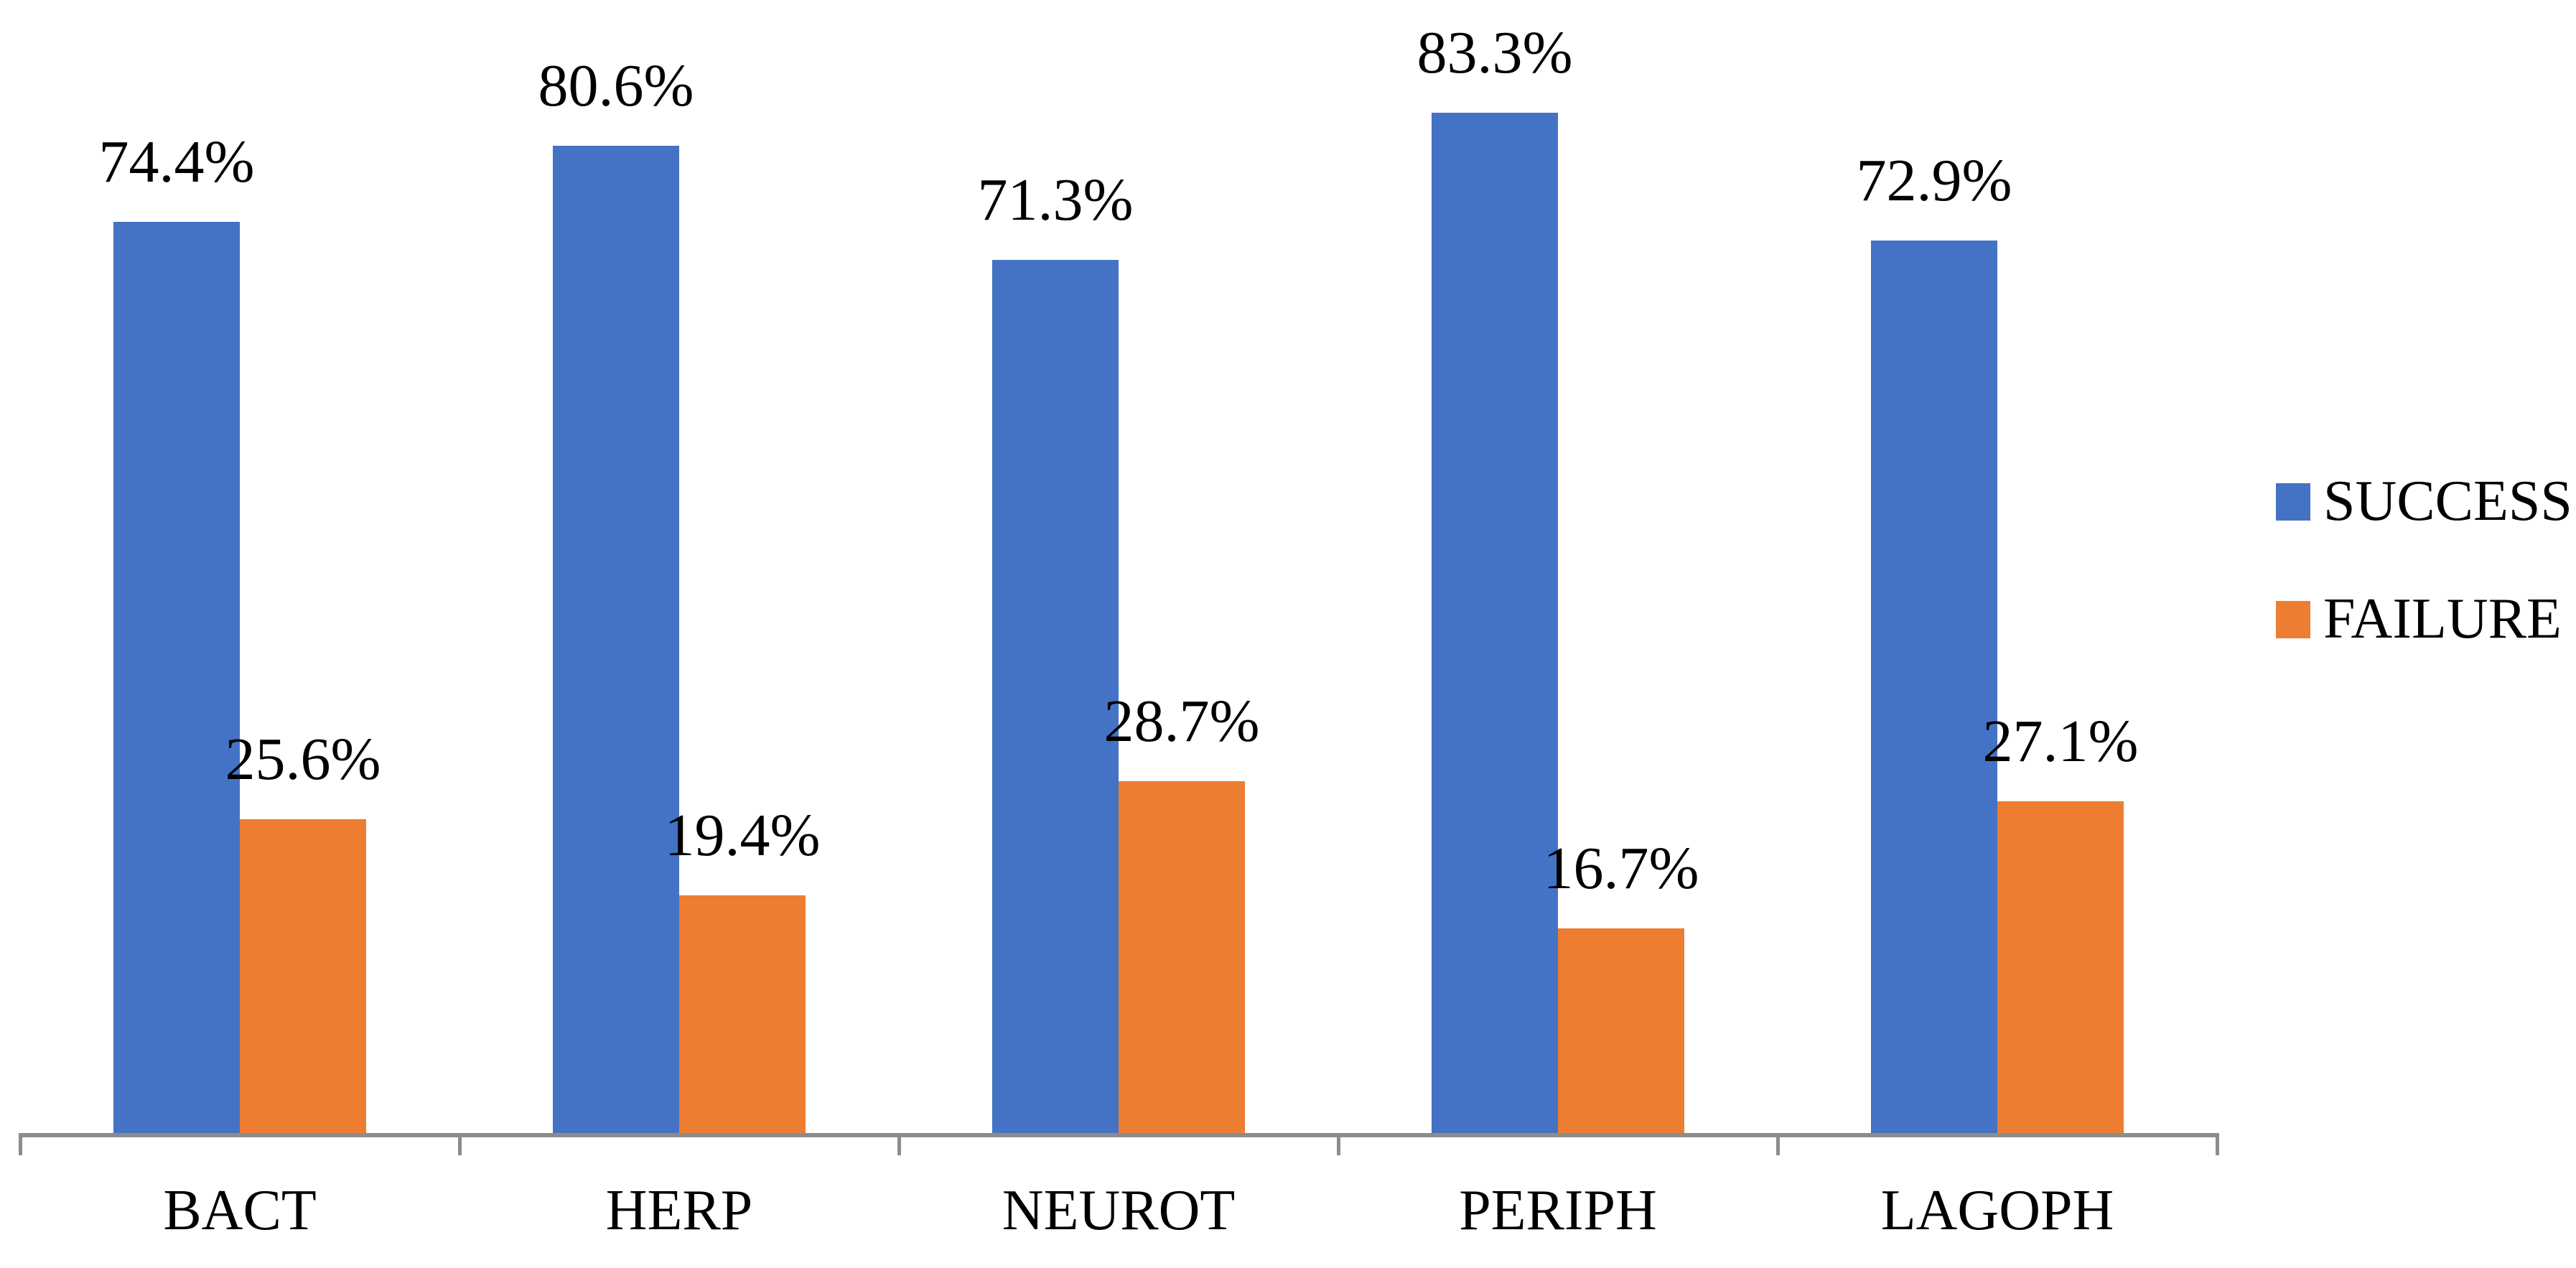  What do you see at coordinates (1055, 199) in the screenshot?
I see `data-label-success-neurot: 71.3%` at bounding box center [1055, 199].